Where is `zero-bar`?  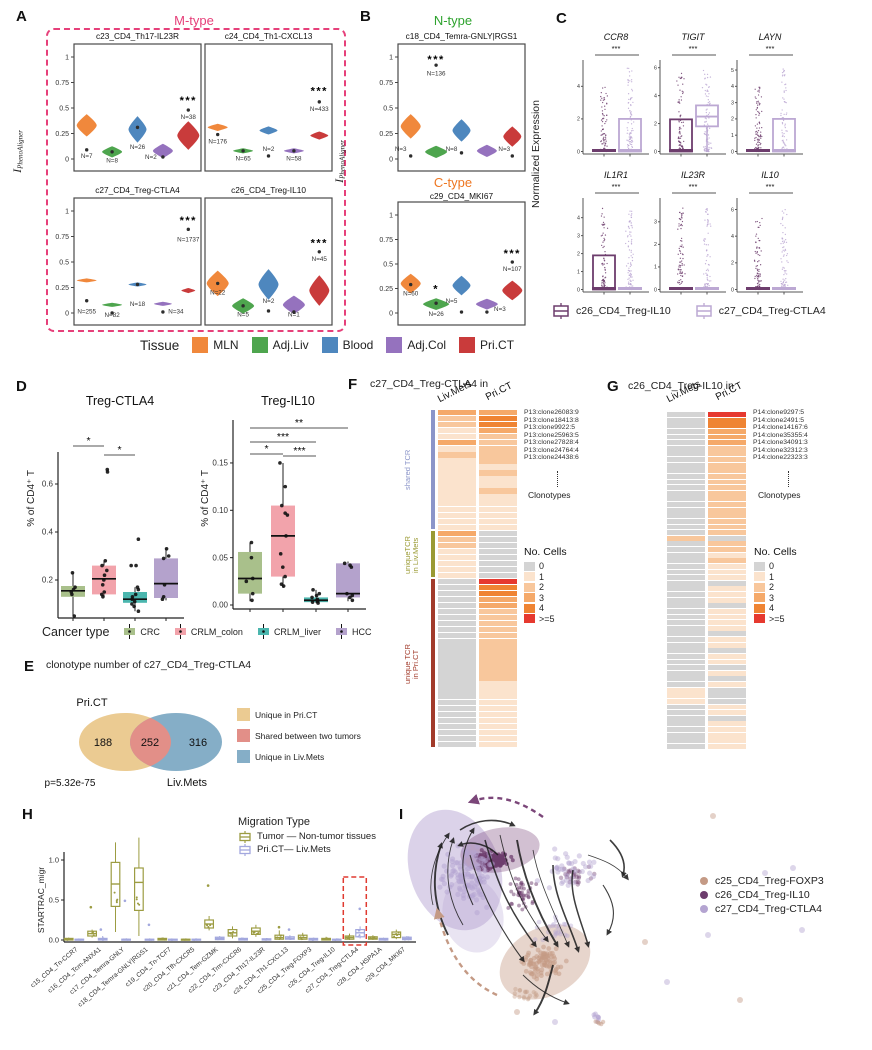 zero-bar is located at coordinates (604, 150).